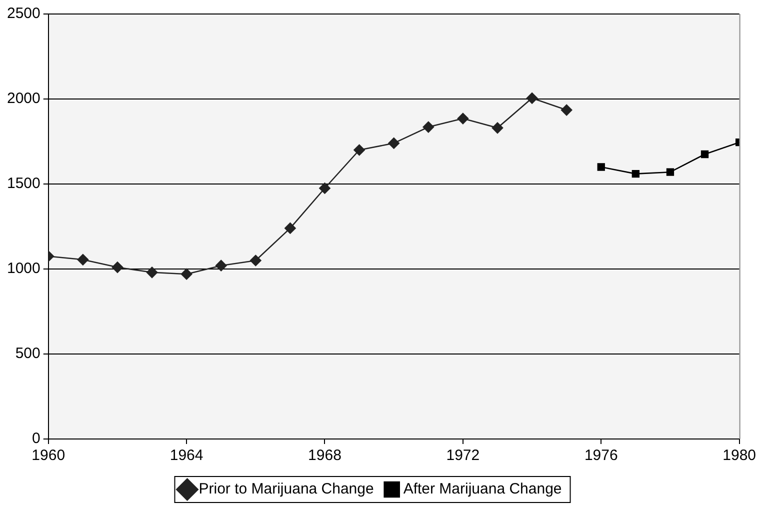 The height and width of the screenshot is (523, 759). What do you see at coordinates (49, 455) in the screenshot?
I see `x-tick-label: 1960` at bounding box center [49, 455].